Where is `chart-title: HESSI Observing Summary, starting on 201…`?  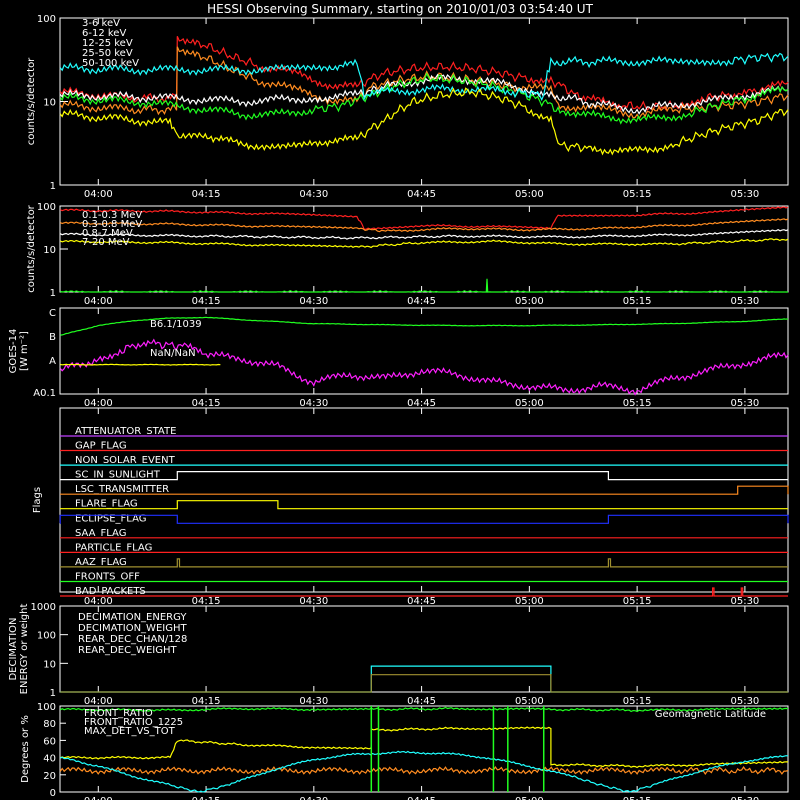 chart-title: HESSI Observing Summary, starting on 201… is located at coordinates (400, 9).